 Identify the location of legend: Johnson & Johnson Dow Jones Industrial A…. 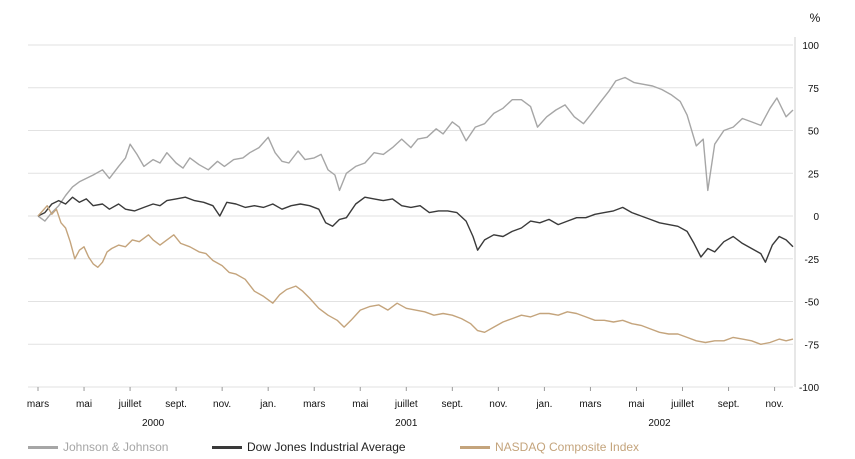
(427, 449).